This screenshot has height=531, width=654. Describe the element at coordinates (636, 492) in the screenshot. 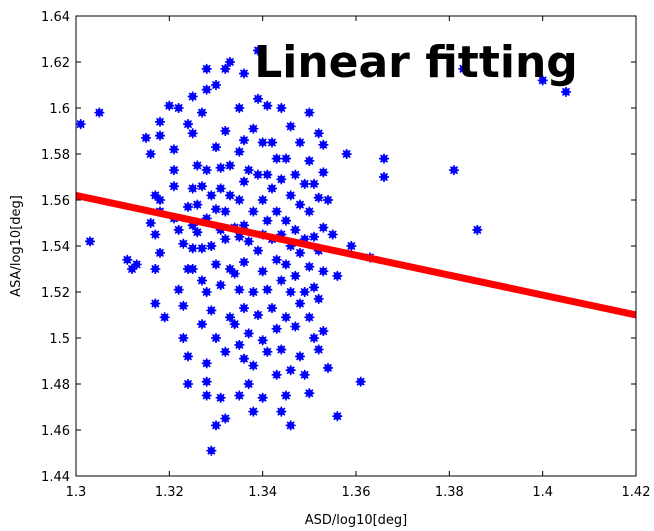

I see `x-tick-label: 1.42` at that location.